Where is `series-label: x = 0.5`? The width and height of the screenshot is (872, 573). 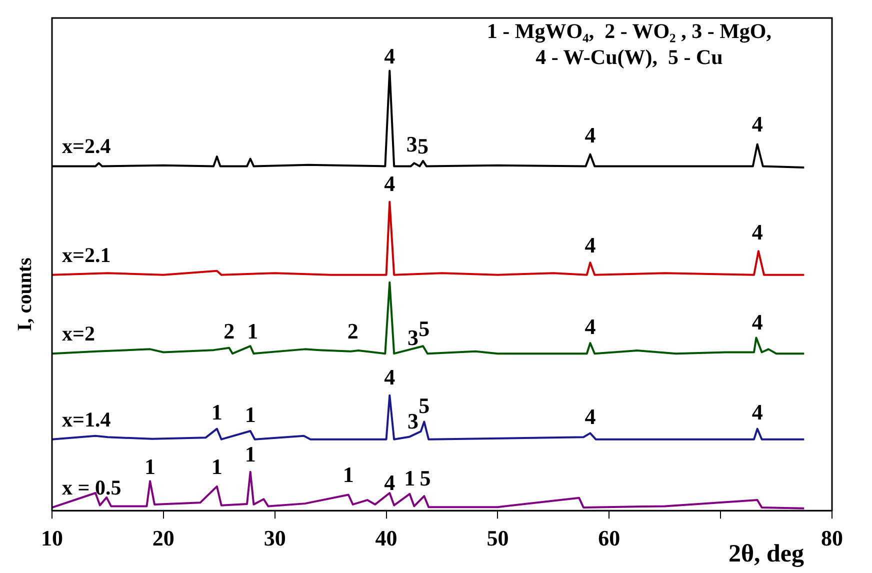
series-label: x = 0.5 is located at coordinates (92, 487).